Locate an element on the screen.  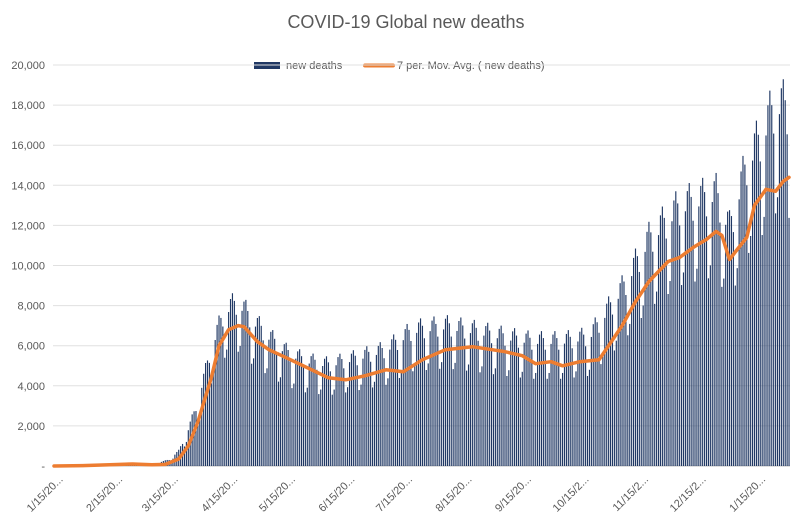
legend-label-new-deaths: new deaths is located at coordinates (314, 66).